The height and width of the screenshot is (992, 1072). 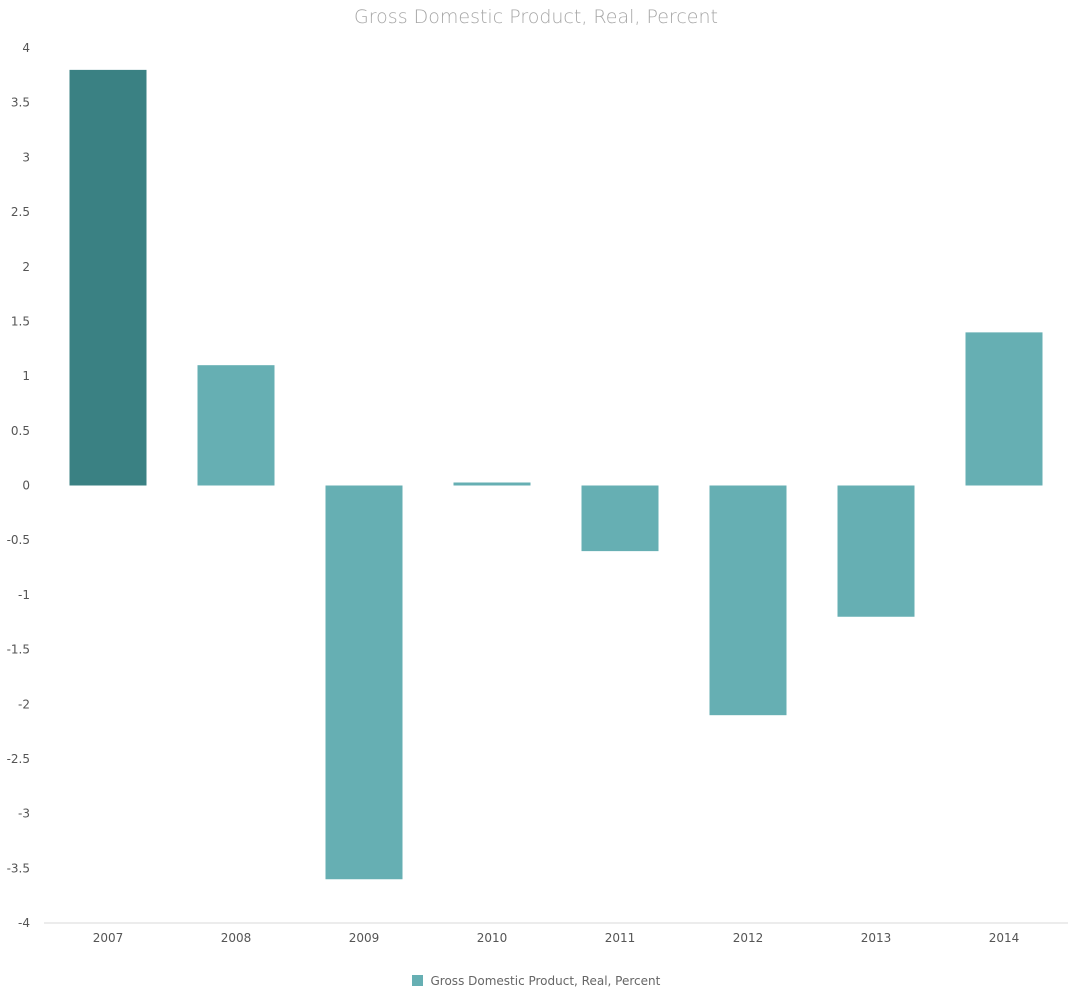 I want to click on y-tick-label: 2, so click(x=26, y=267).